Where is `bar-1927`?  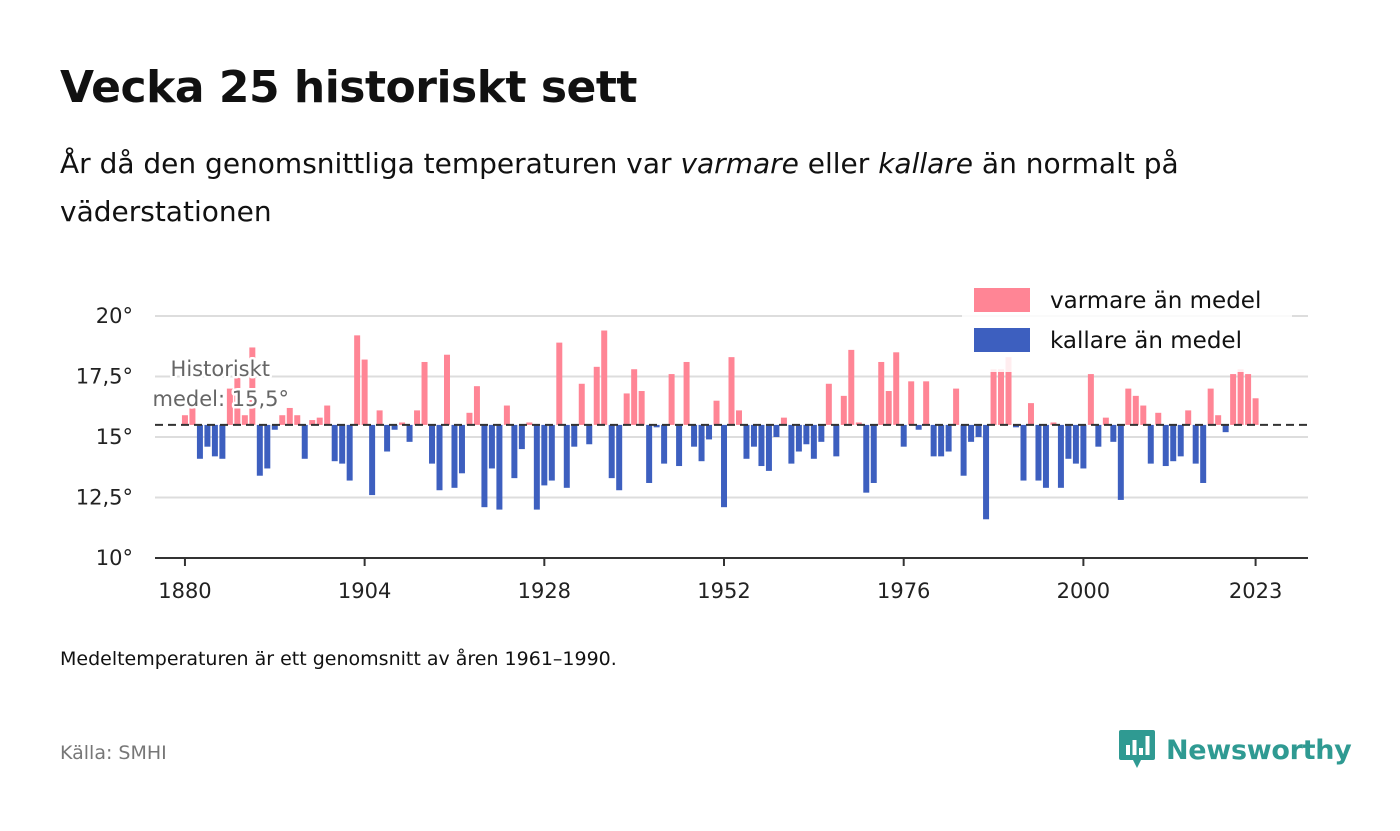
bar-1927 is located at coordinates (536, 467).